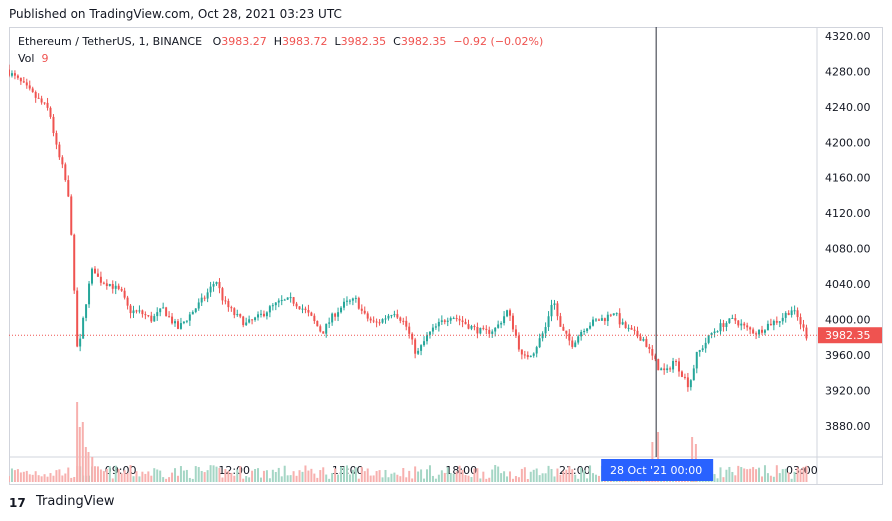 The height and width of the screenshot is (521, 892). I want to click on y-tick-label: 4000.00, so click(848, 320).